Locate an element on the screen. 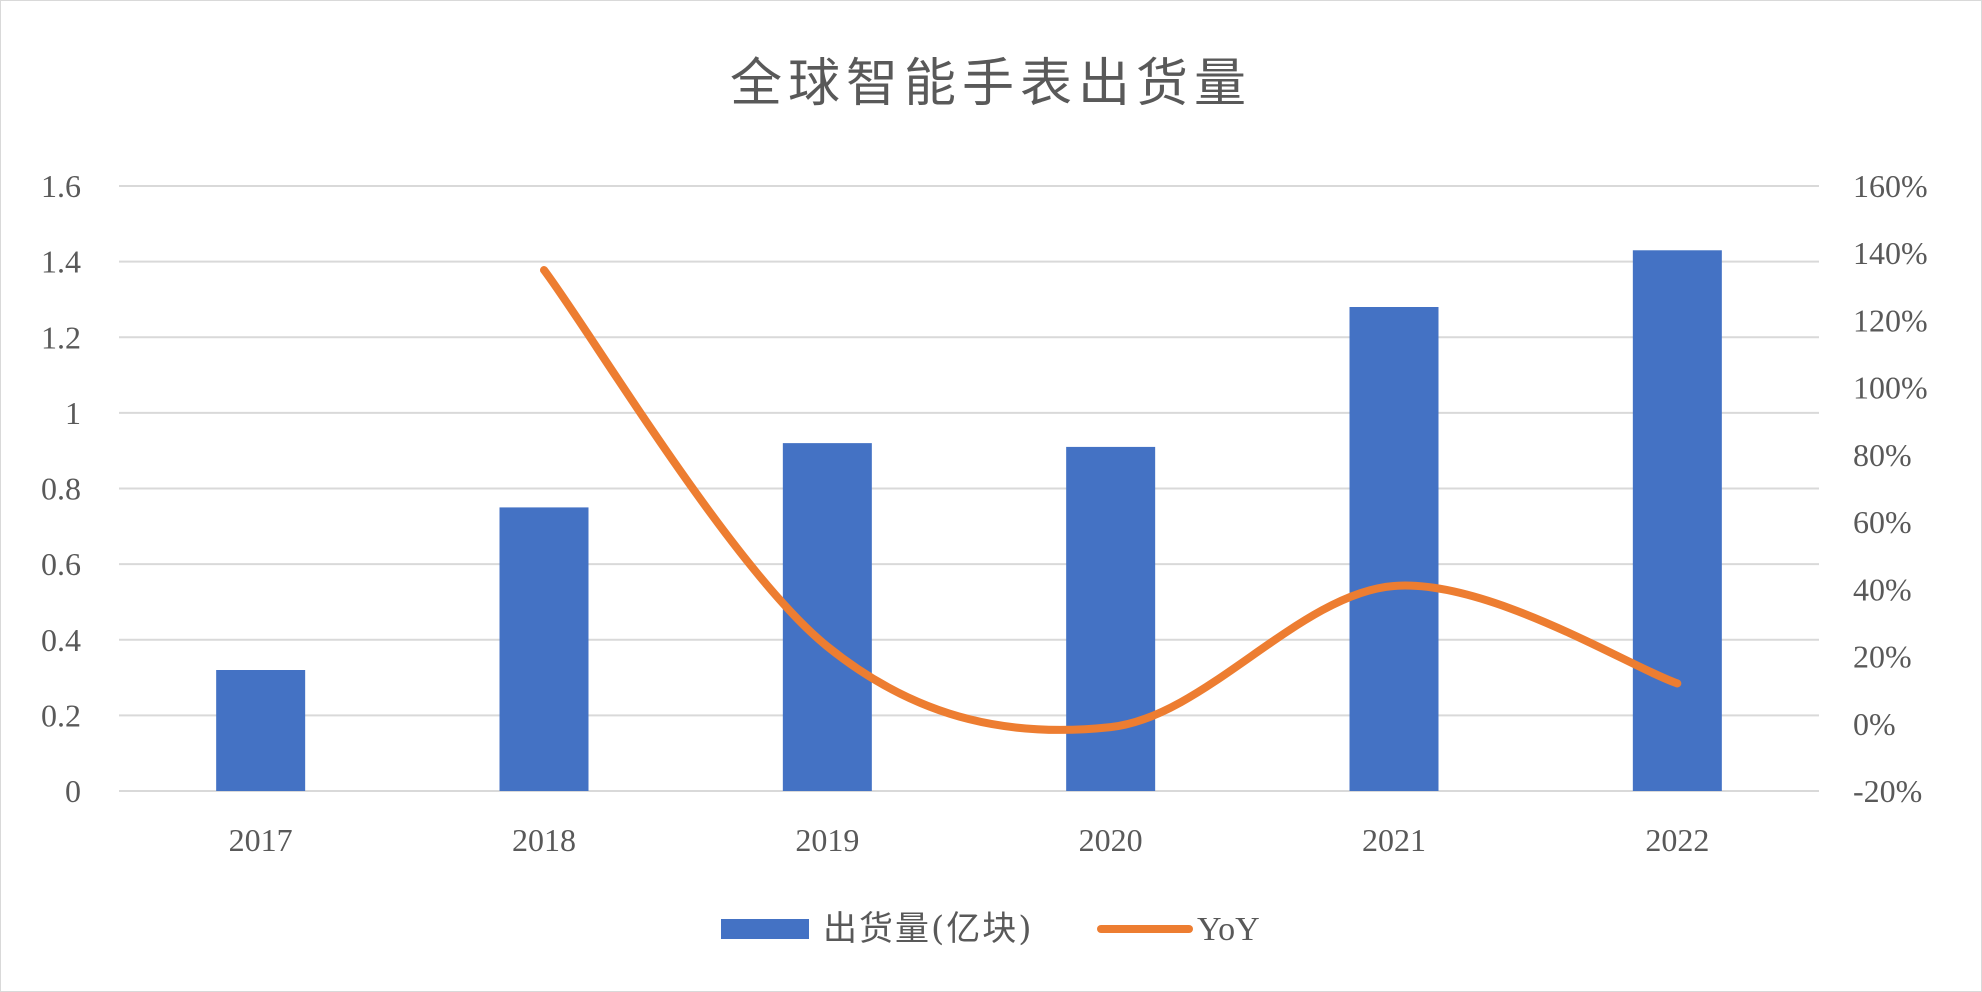  x-tick-label: 2021 is located at coordinates (1394, 840).